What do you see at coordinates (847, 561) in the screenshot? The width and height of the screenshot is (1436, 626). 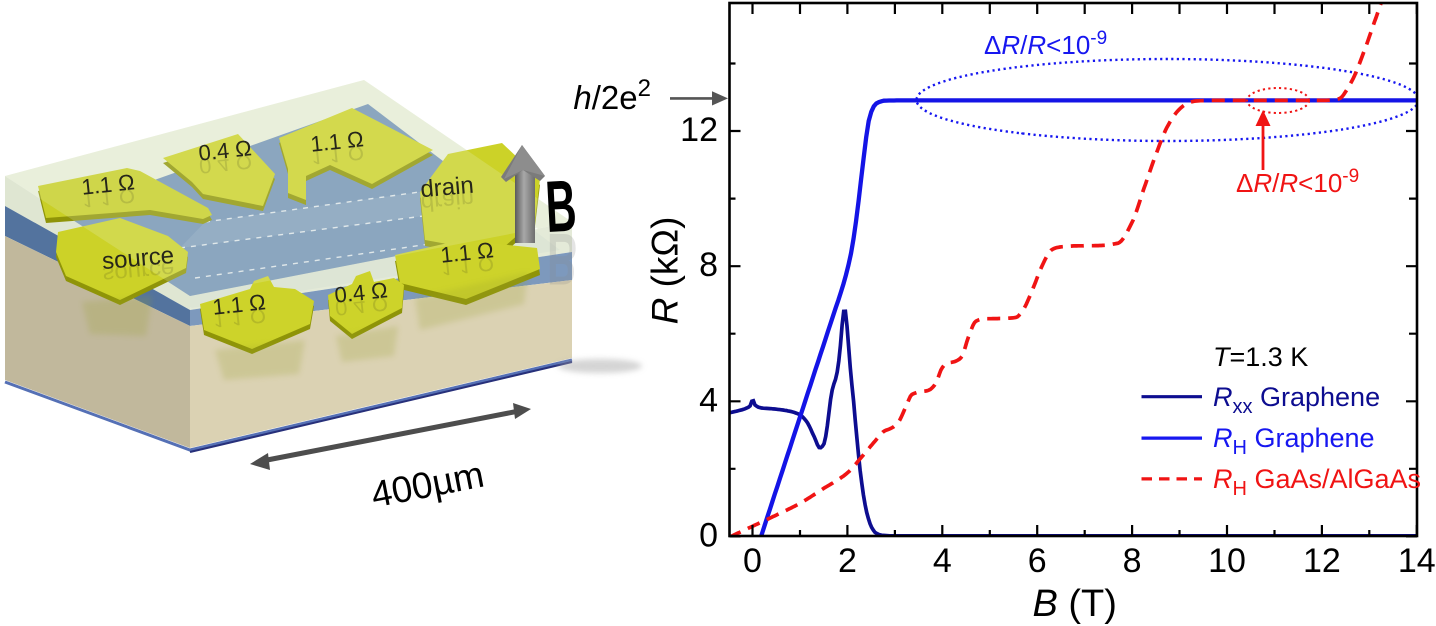 I see `svg-text: 2` at bounding box center [847, 561].